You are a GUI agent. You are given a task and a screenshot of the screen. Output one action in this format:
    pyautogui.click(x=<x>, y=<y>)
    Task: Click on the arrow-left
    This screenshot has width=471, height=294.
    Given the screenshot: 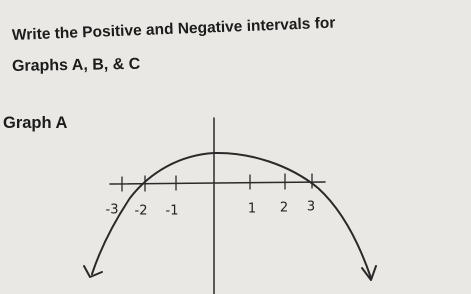 What is the action you would take?
    pyautogui.click(x=93, y=271)
    